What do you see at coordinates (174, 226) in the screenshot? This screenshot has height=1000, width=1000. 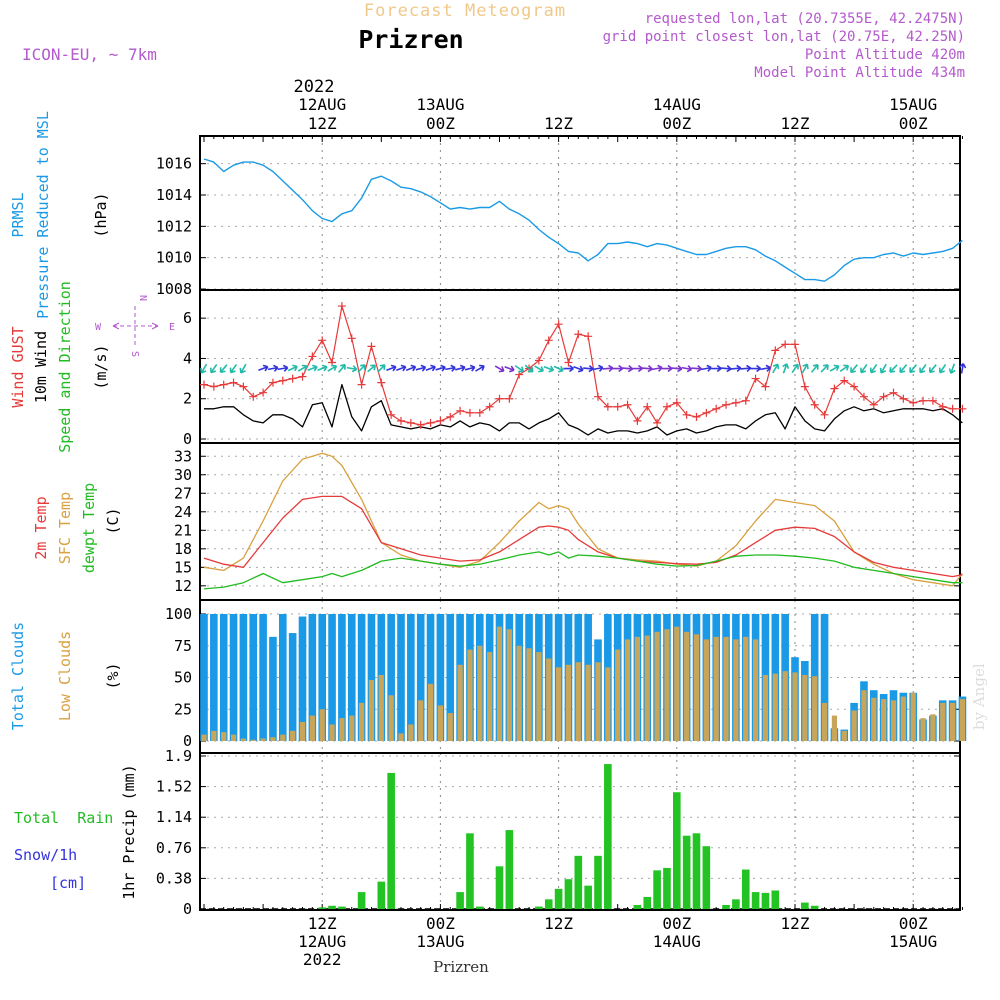 I see `y-tick-label: 1012` at bounding box center [174, 226].